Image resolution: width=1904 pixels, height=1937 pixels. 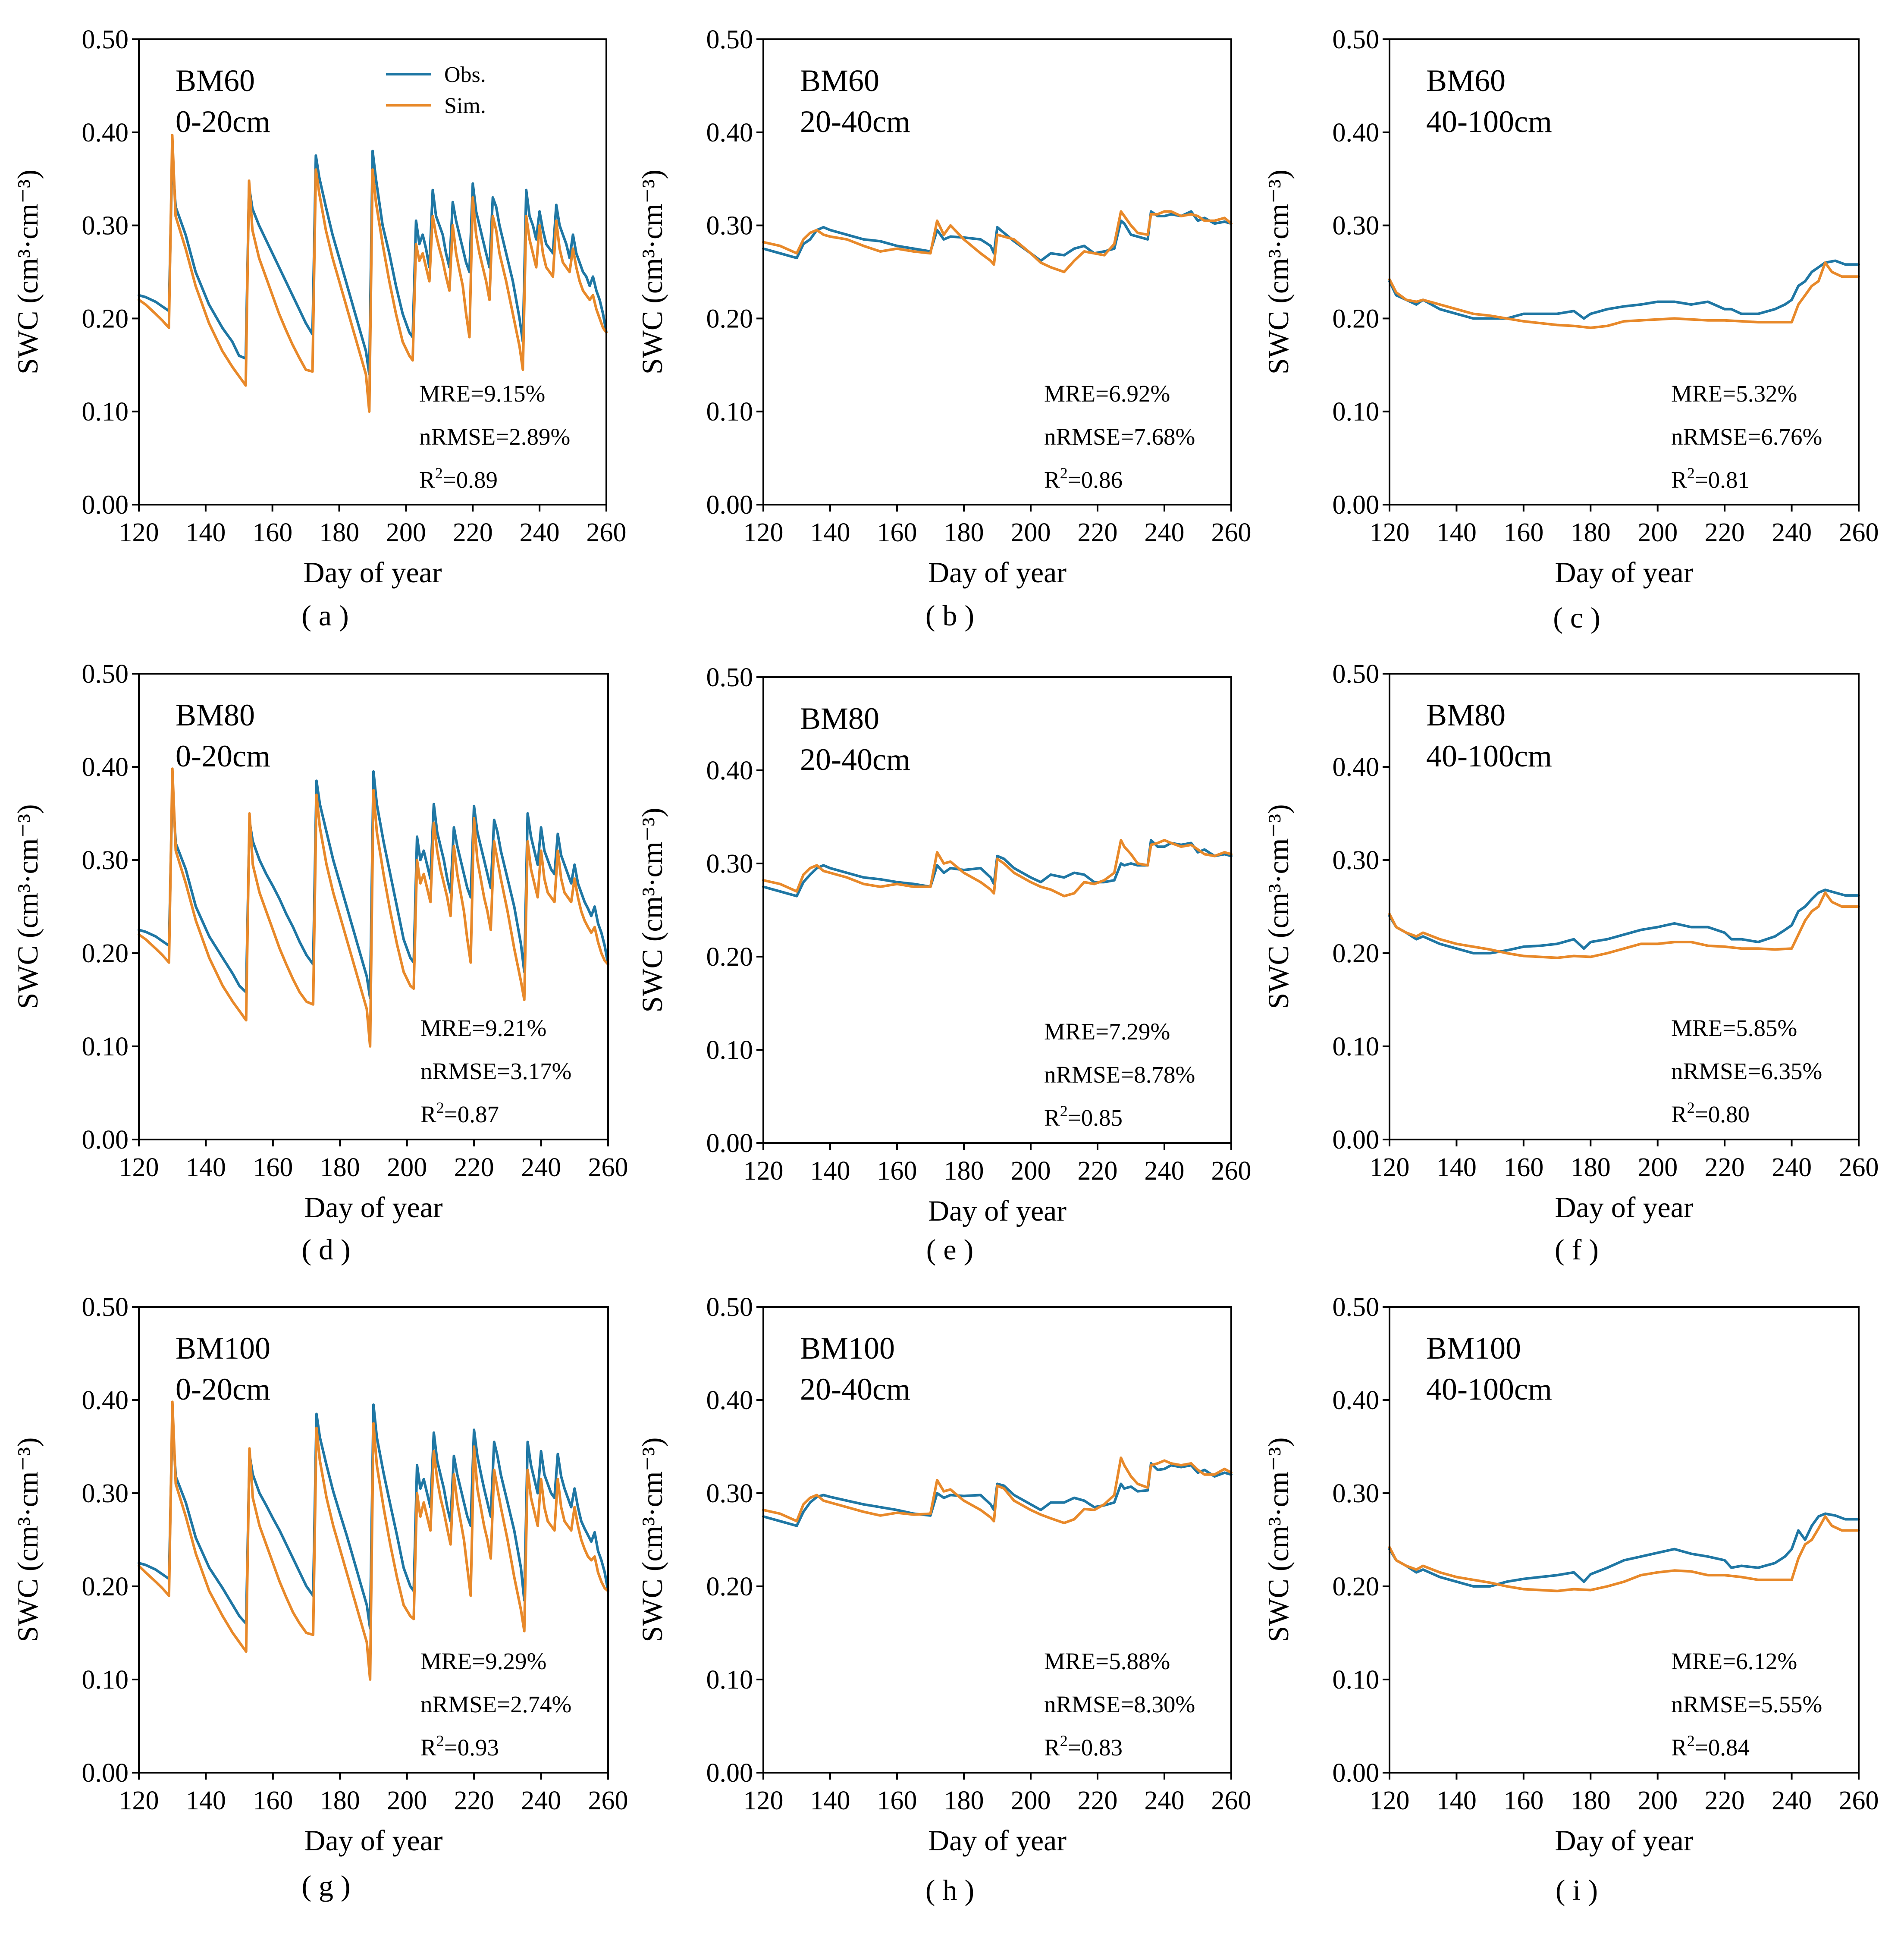 I want to click on panel-caption: ( c ), so click(x=1576, y=617).